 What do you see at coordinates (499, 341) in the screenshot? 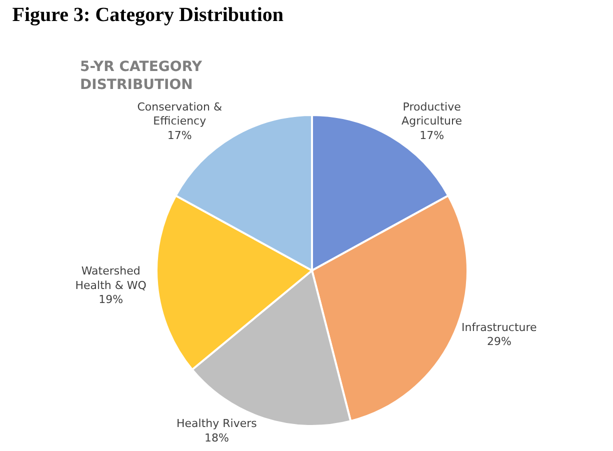
I see `data-label: 29%` at bounding box center [499, 341].